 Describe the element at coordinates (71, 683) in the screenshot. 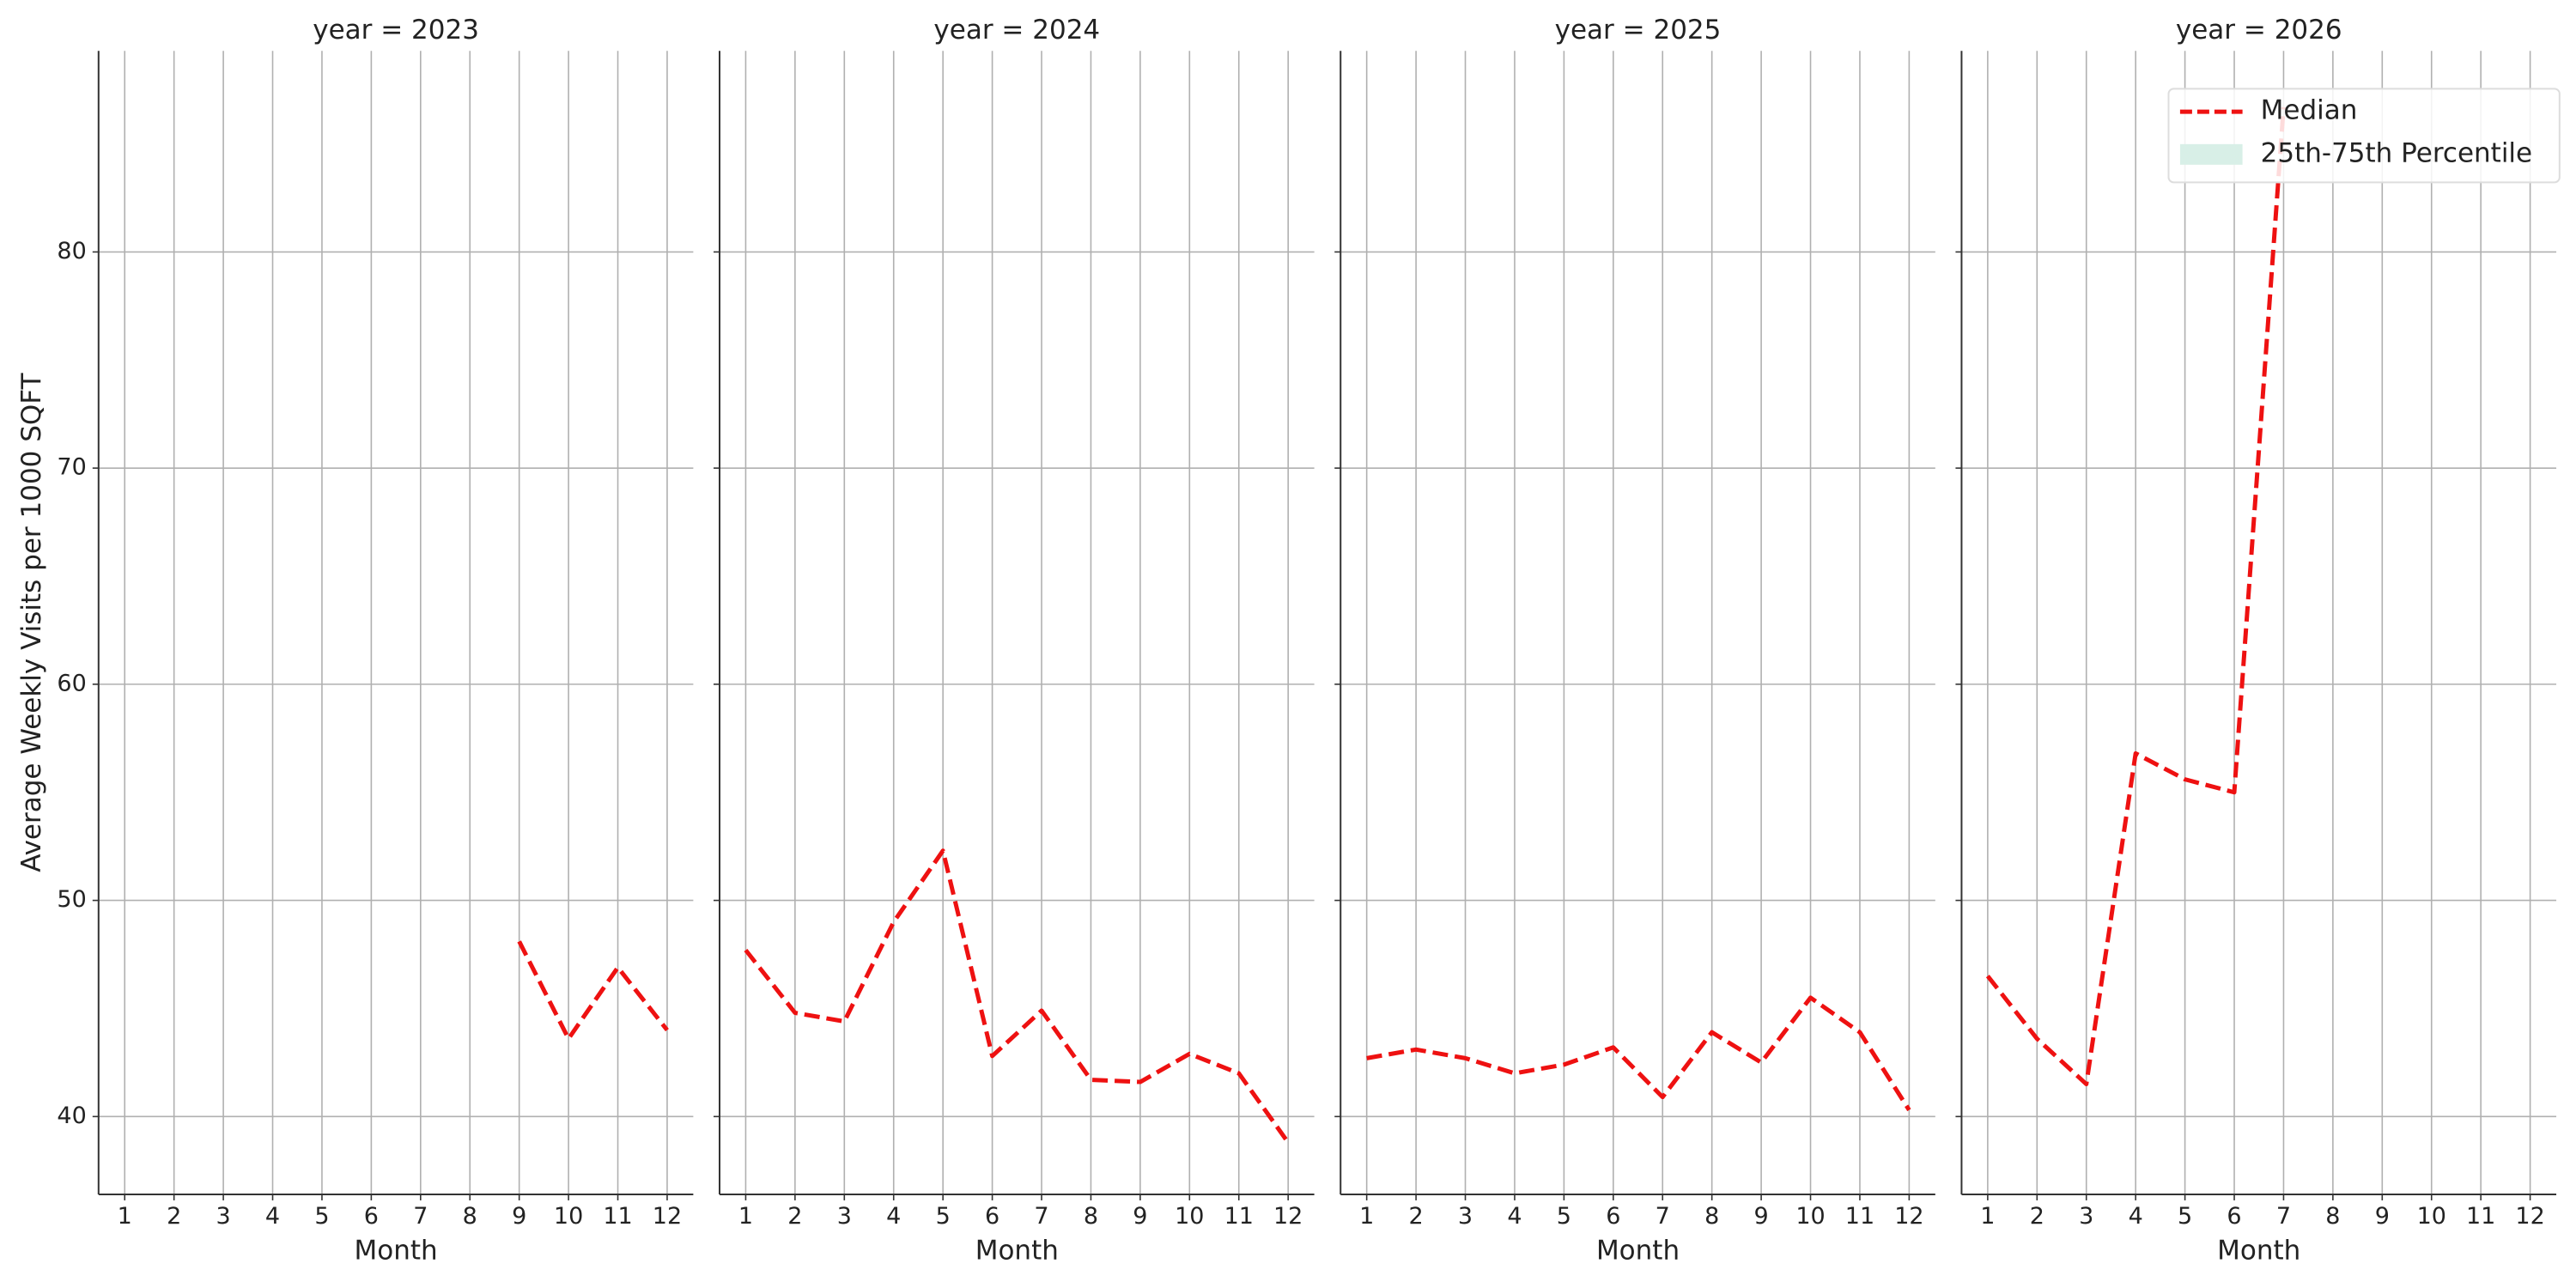

I see `y-tick-label: 60` at that location.